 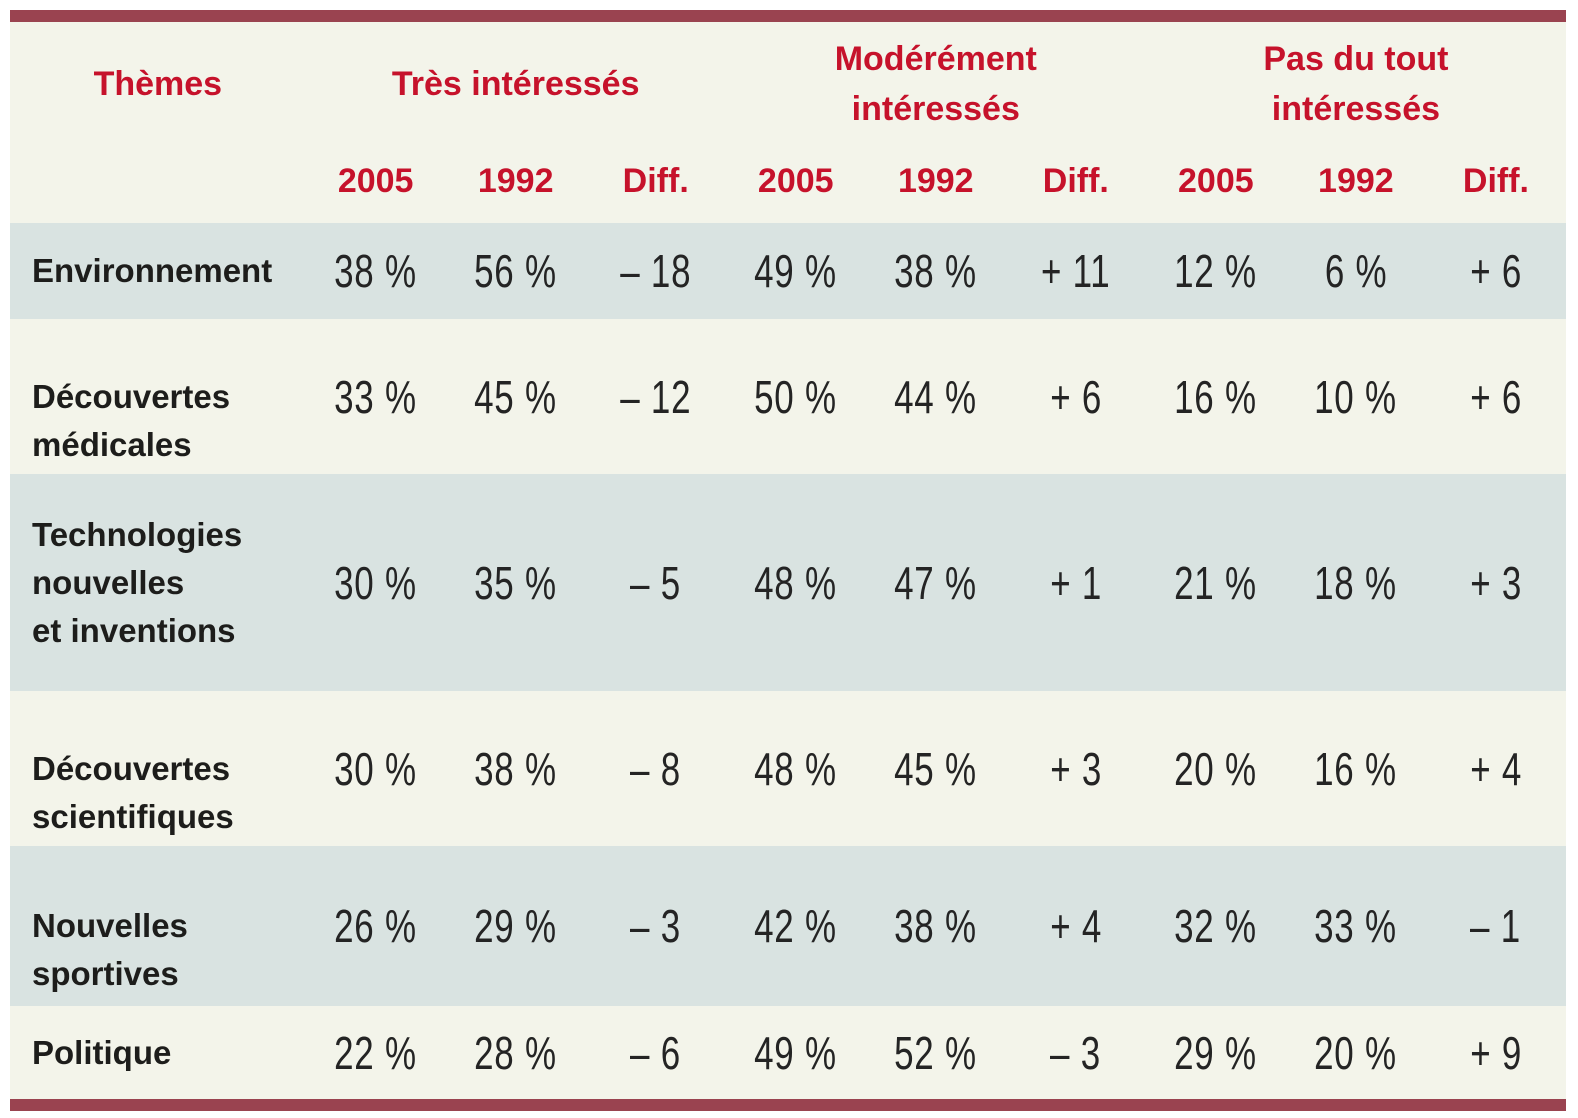 I want to click on value-cell: 44 %, so click(x=936, y=396).